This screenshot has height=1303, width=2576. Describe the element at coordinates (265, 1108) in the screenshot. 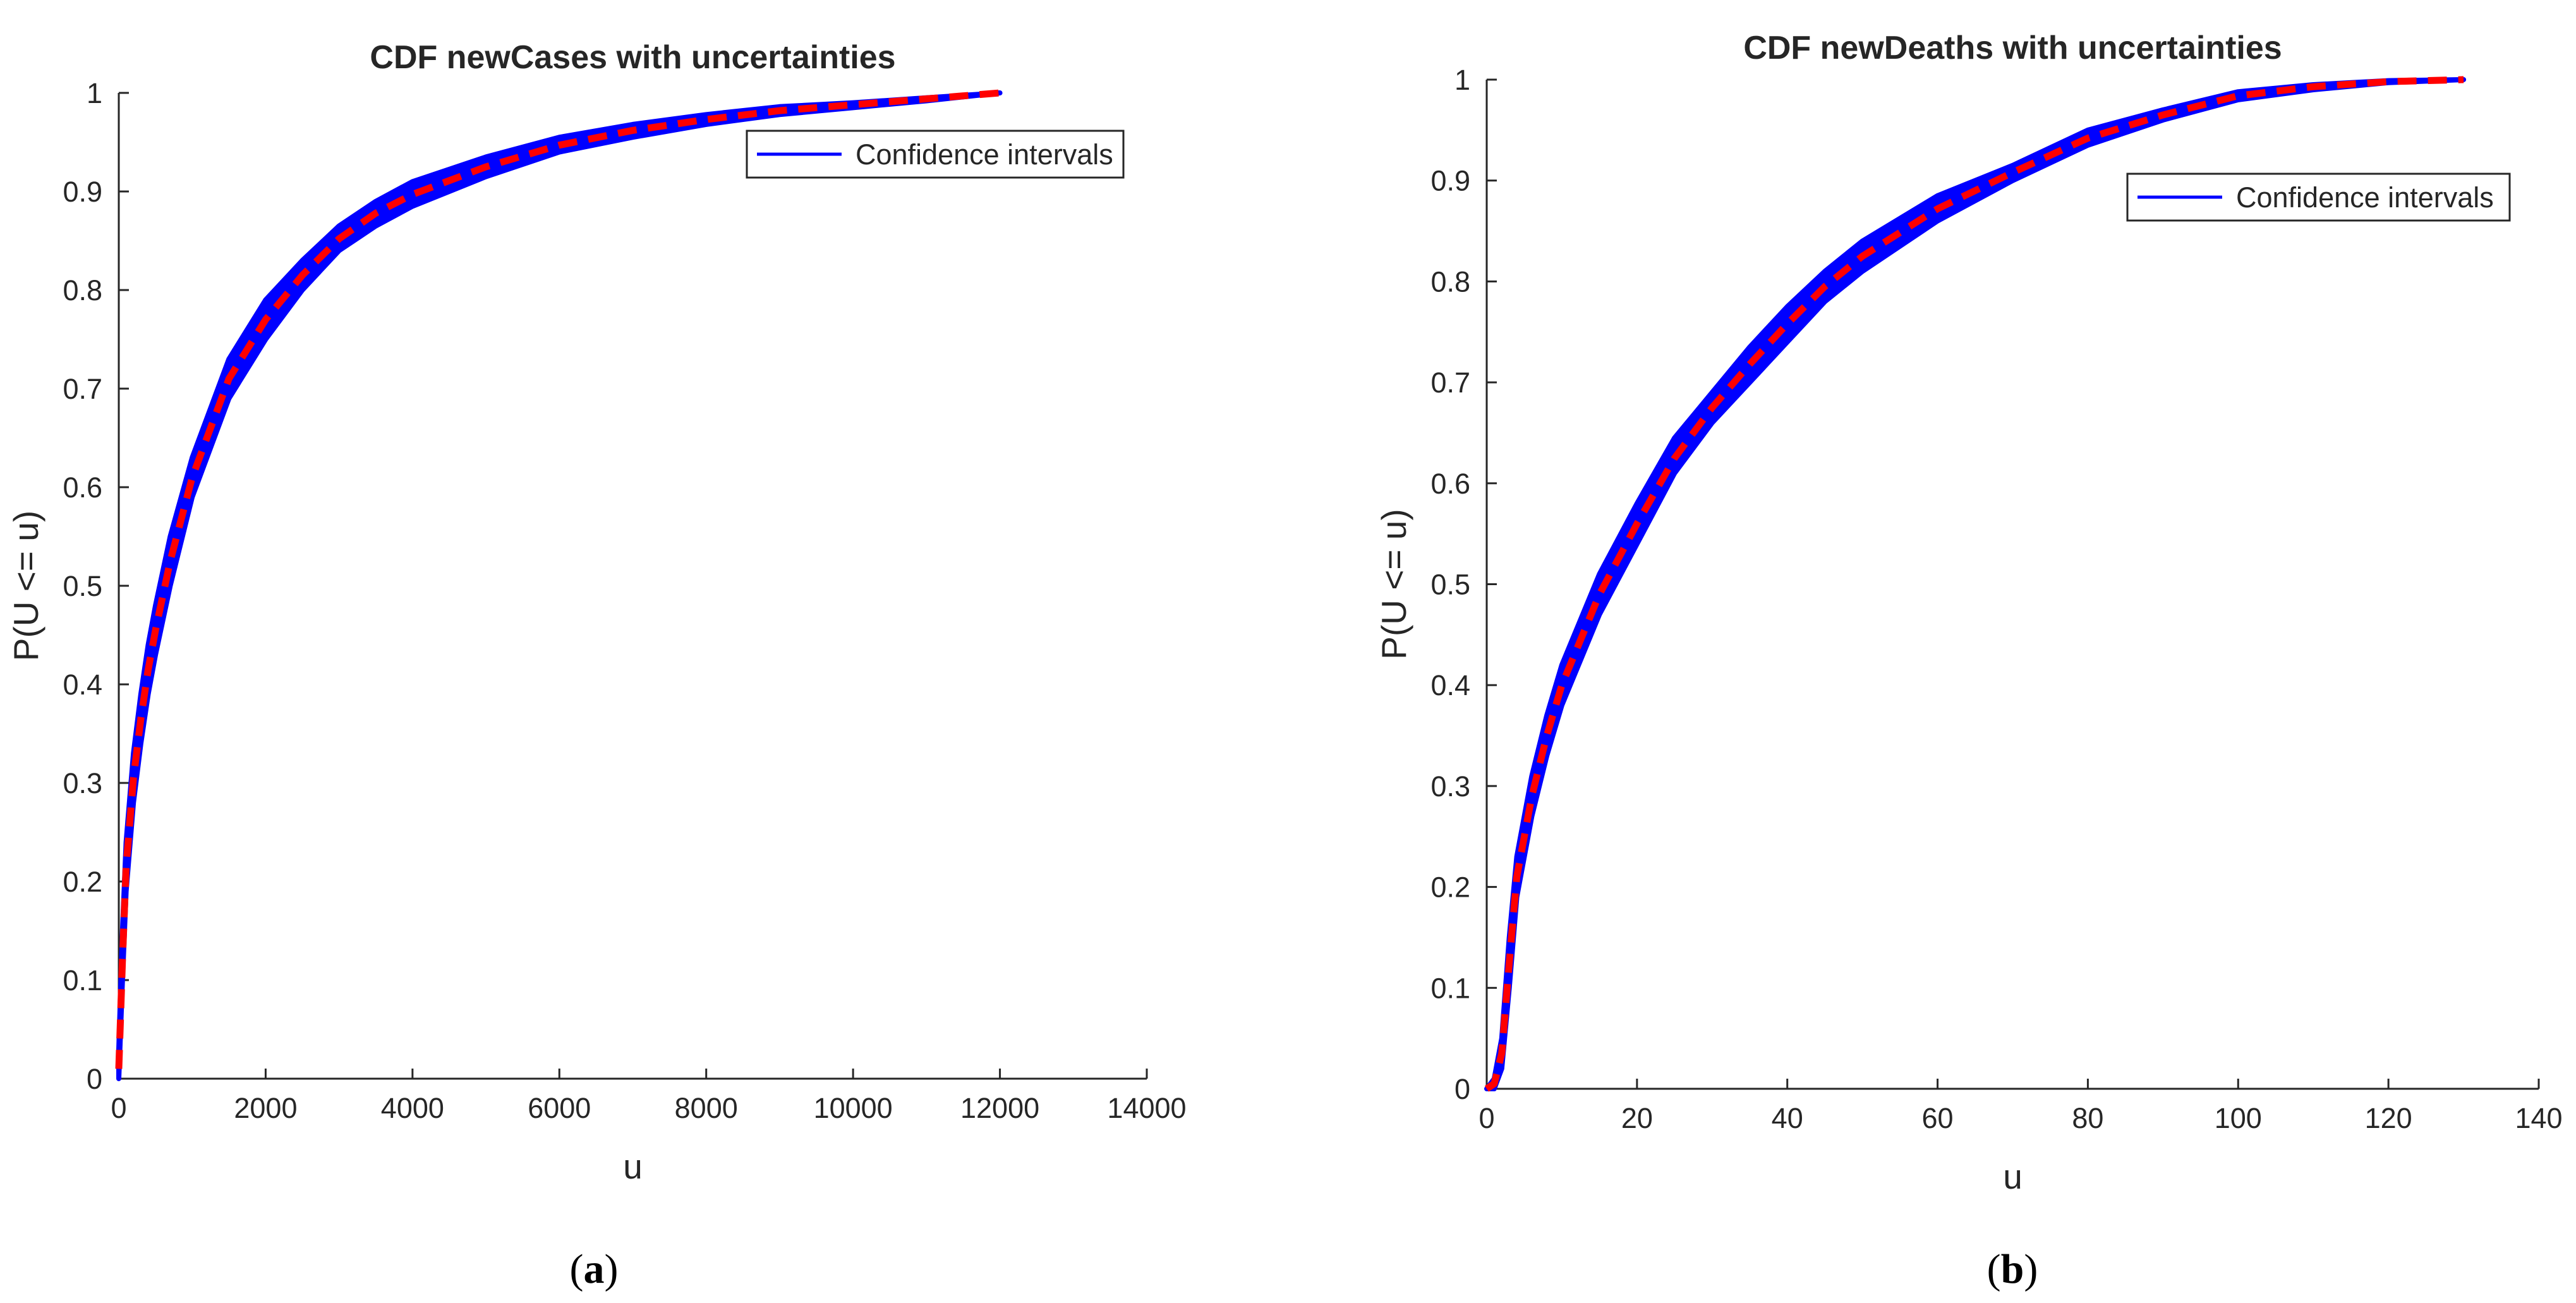

I see `x-tick-label: 2000` at that location.